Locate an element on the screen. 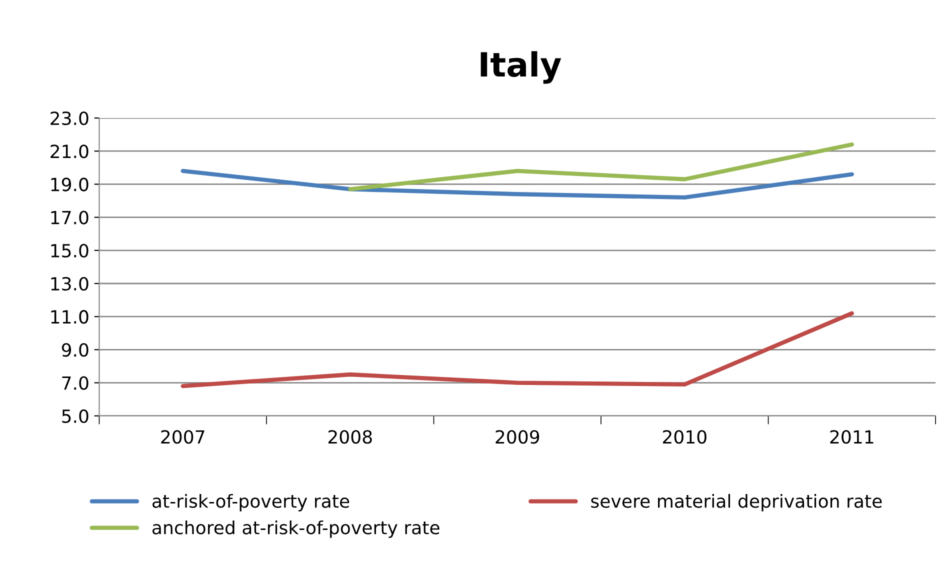  y-tick-label: 19.0 is located at coordinates (69, 185).